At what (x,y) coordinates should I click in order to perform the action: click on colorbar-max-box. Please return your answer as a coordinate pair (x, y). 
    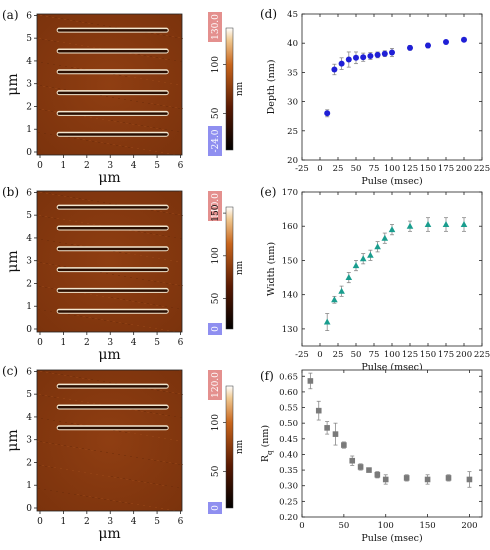
    Looking at the image, I should click on (215, 385).